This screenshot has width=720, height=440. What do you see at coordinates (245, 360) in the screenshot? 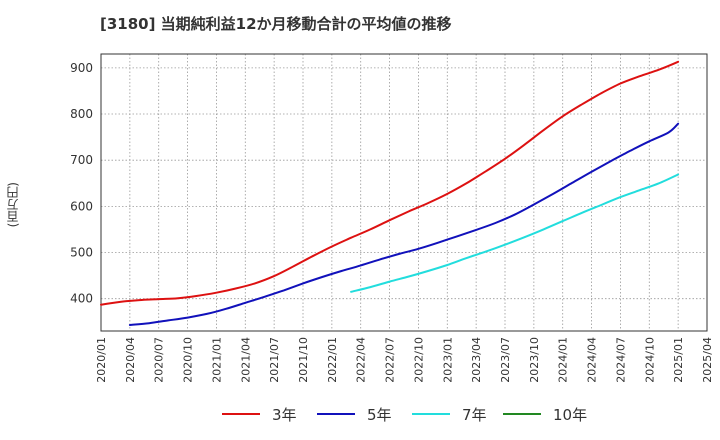
I see `x-tick-label: 2021/04` at bounding box center [245, 360].